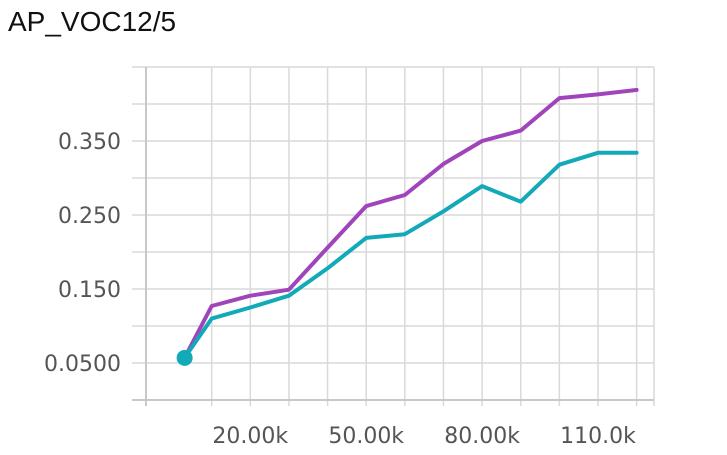  What do you see at coordinates (482, 436) in the screenshot?
I see `x-tick-label: 80.00k` at bounding box center [482, 436].